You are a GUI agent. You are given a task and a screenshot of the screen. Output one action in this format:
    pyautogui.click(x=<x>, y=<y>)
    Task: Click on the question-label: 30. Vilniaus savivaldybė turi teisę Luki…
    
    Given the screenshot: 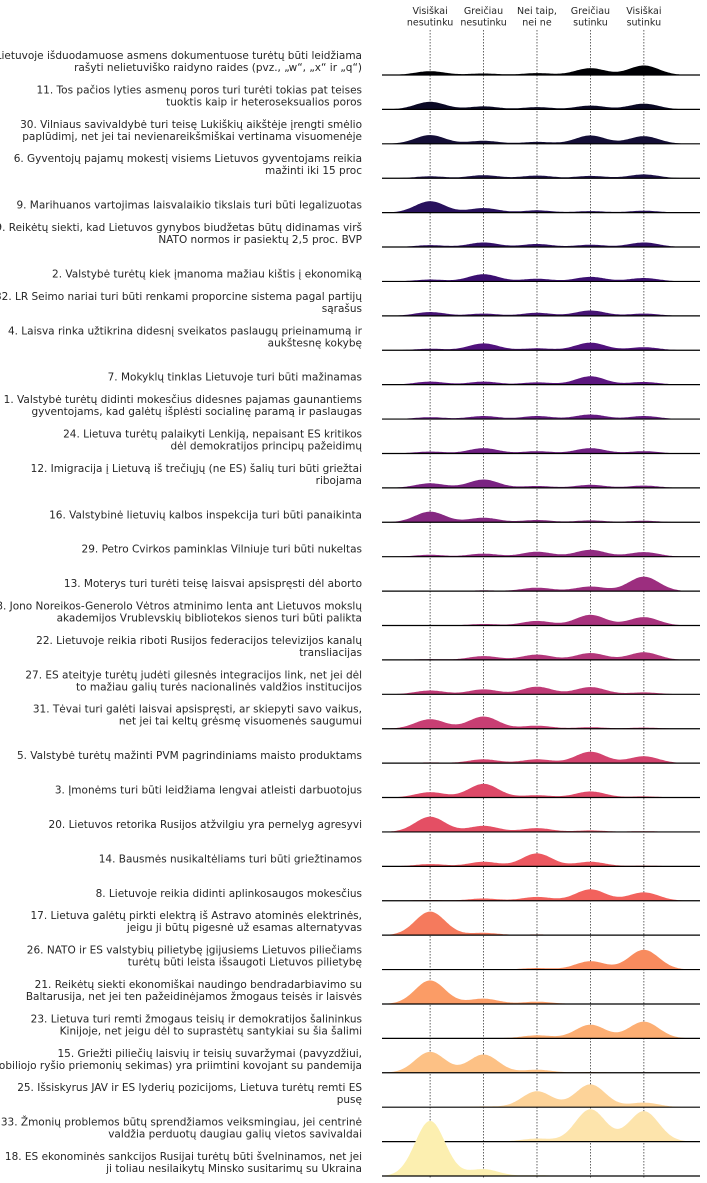 What is the action you would take?
    pyautogui.click(x=191, y=131)
    